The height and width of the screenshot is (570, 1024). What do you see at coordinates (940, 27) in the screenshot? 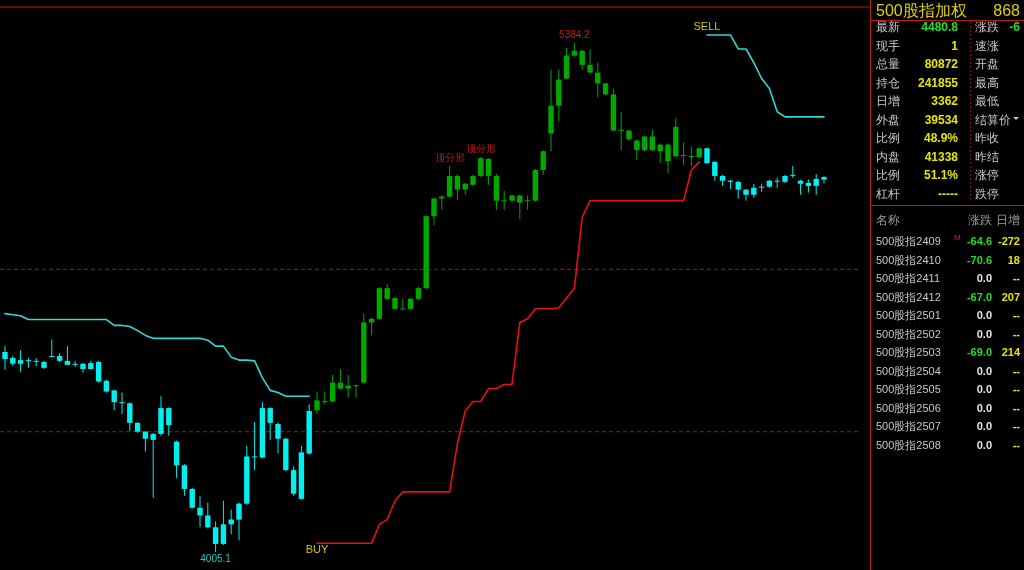
I see `text: 4480.8` at bounding box center [940, 27].